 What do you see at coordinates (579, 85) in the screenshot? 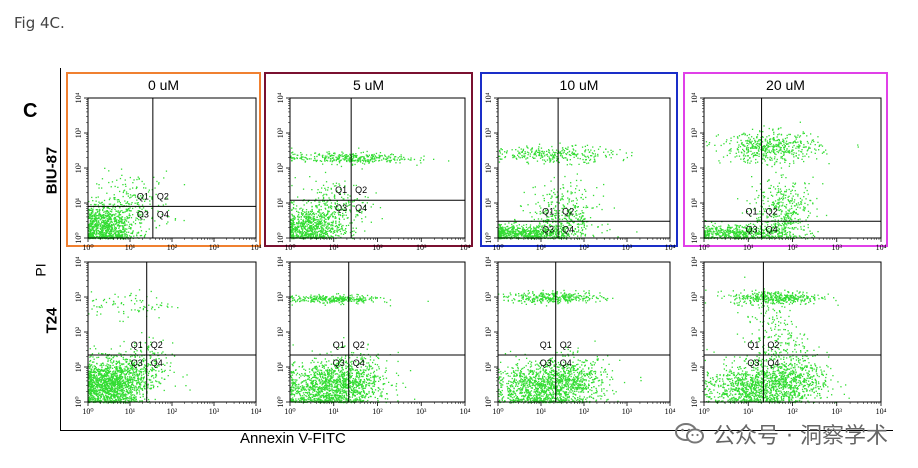
I see `condition-label: 10 uM` at bounding box center [579, 85].